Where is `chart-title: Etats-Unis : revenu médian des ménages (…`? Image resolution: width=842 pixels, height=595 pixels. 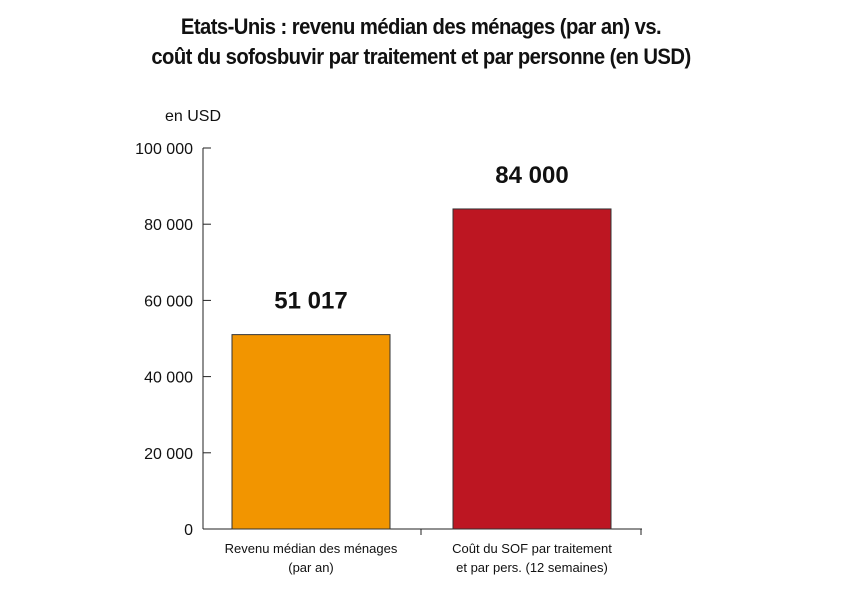
chart-title: Etats-Unis : revenu médian des ménages (… is located at coordinates (421, 42).